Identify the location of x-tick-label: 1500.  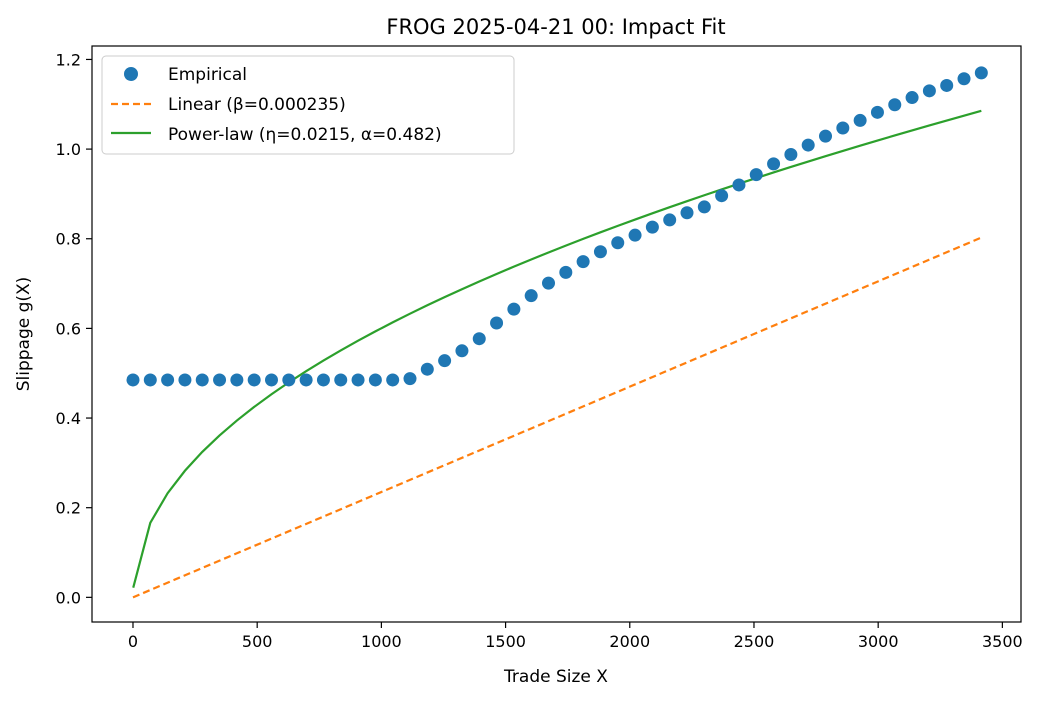
(505, 641).